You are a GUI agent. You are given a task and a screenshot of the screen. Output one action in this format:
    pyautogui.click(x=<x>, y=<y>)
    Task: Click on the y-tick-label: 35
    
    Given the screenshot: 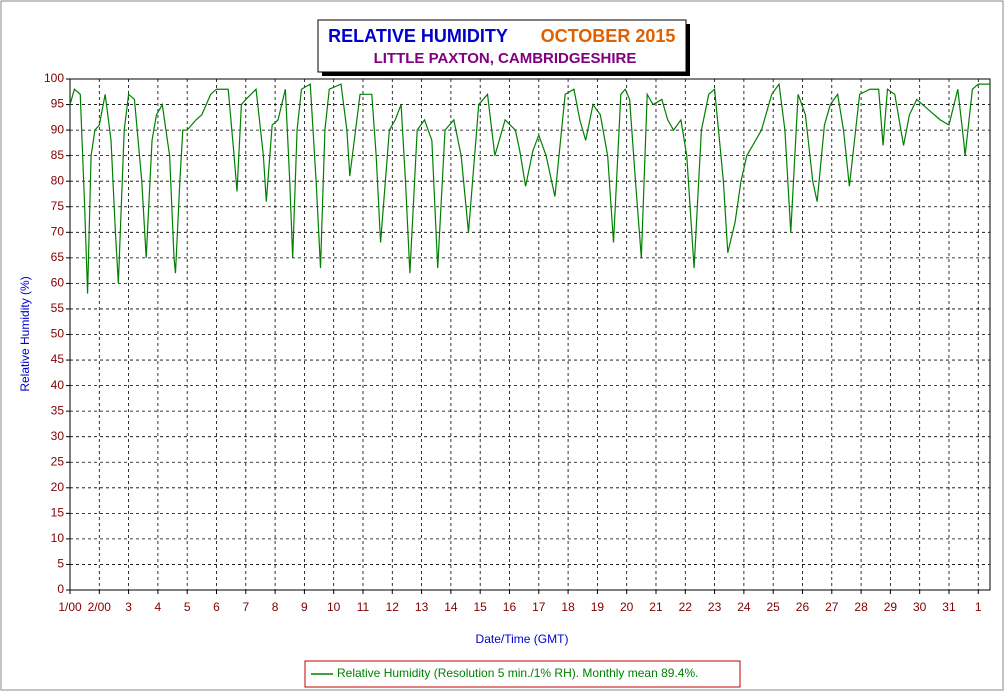 What is the action you would take?
    pyautogui.click(x=58, y=410)
    